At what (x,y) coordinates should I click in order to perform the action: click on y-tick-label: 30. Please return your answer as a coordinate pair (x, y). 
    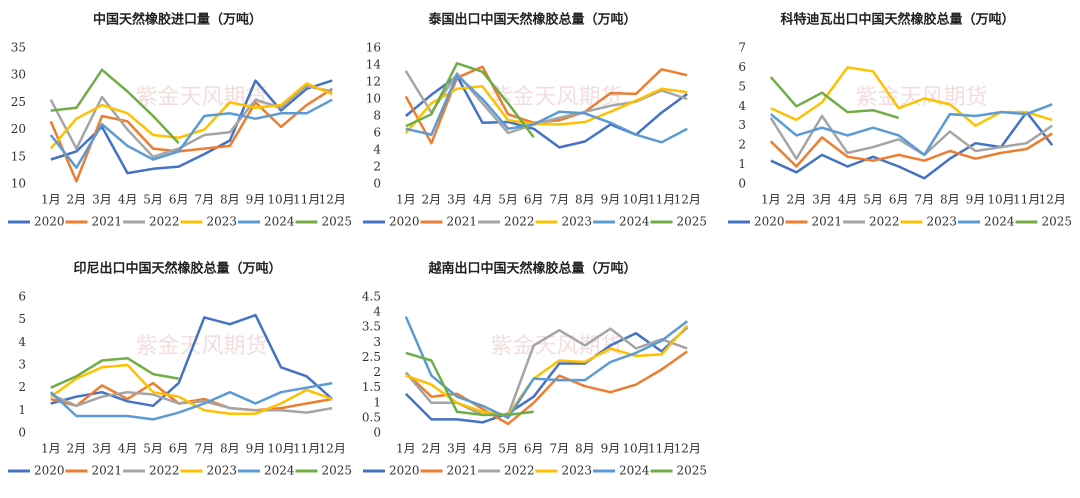
    Looking at the image, I should click on (18, 75).